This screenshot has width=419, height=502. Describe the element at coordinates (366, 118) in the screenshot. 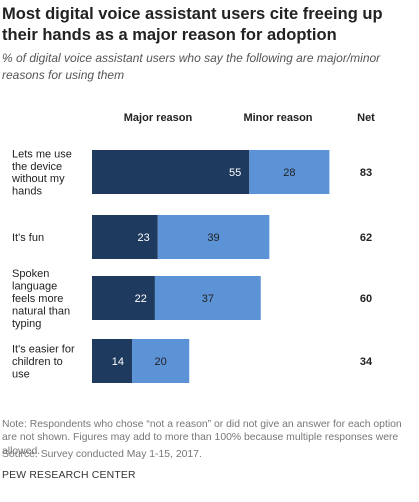

I see `net-header: Net` at that location.